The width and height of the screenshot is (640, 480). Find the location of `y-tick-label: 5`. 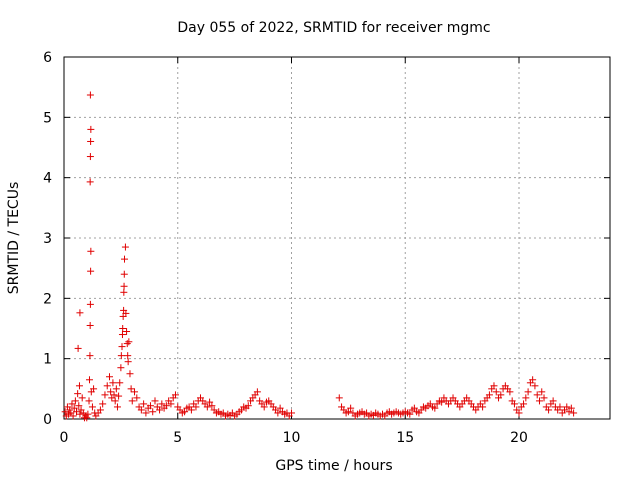

y-tick-label: 5 is located at coordinates (47, 118).